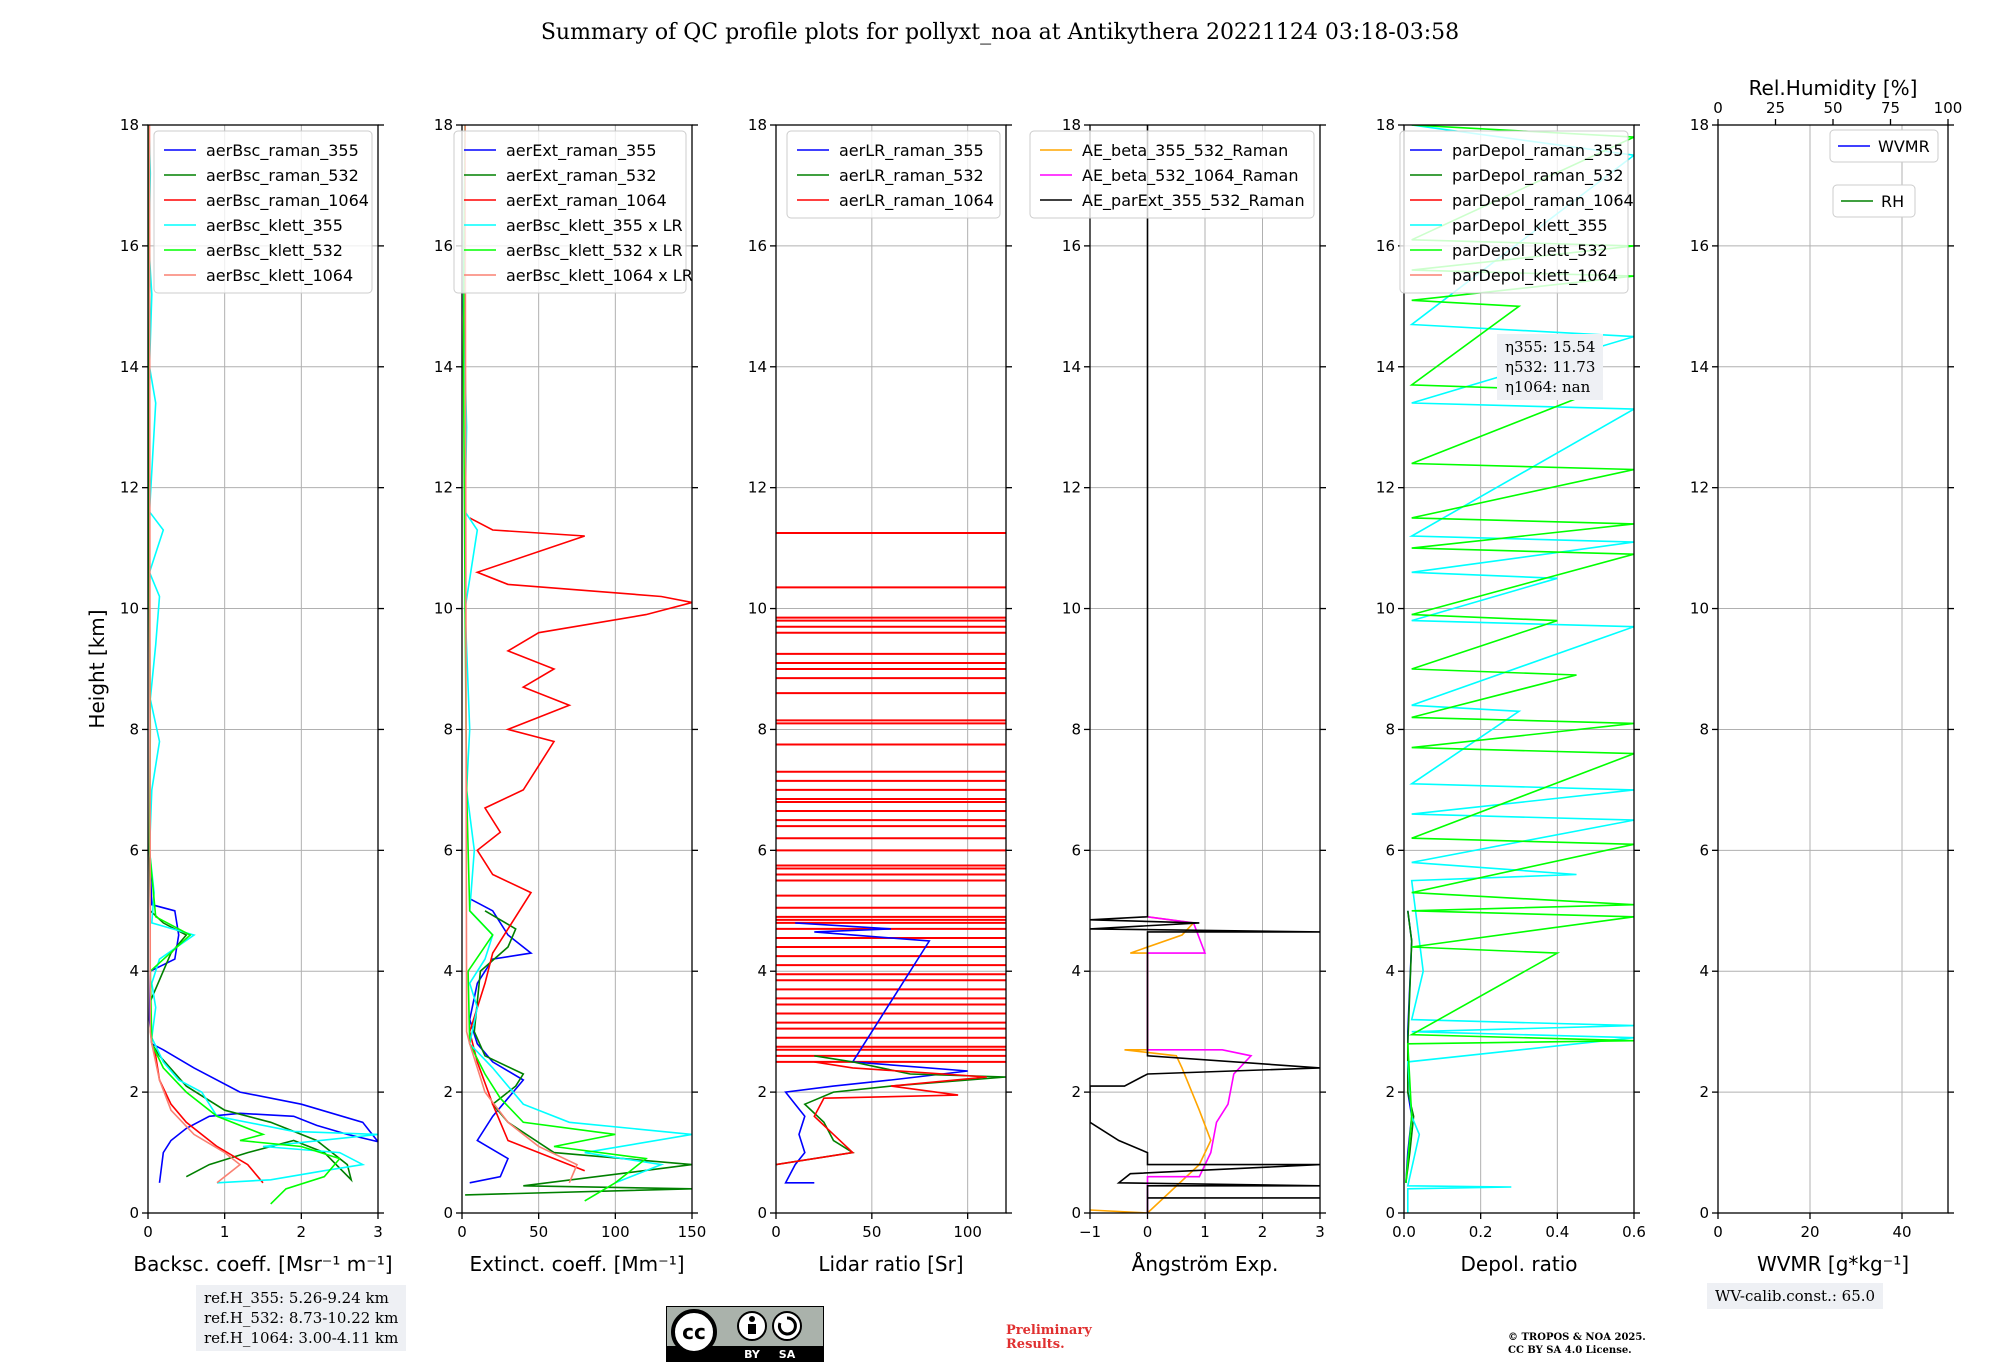 This screenshot has width=2000, height=1362. I want to click on axes-frame-bsc, so click(263, 669).